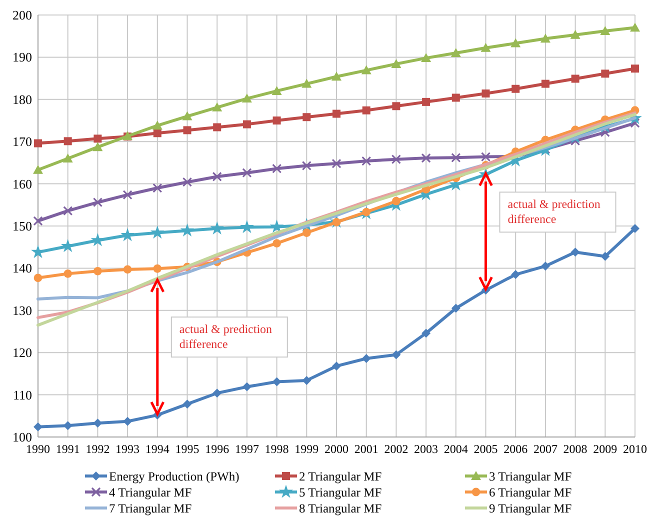  Describe the element at coordinates (366, 449) in the screenshot. I see `x-tick-label: 2001` at that location.